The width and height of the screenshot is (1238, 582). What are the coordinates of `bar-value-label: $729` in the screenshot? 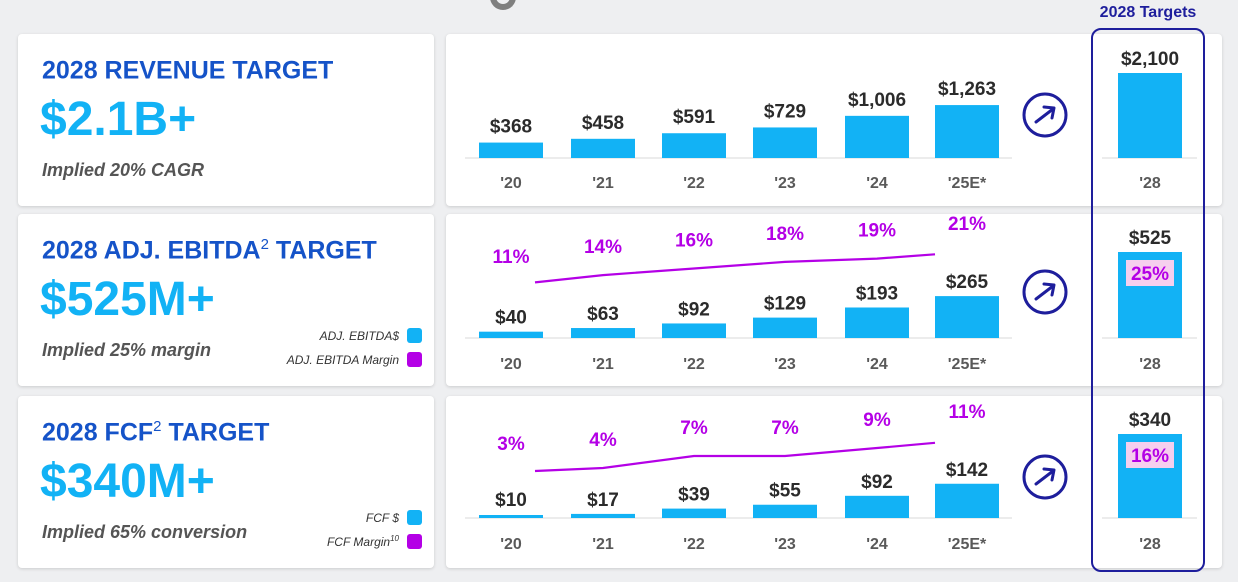 It's located at (785, 111).